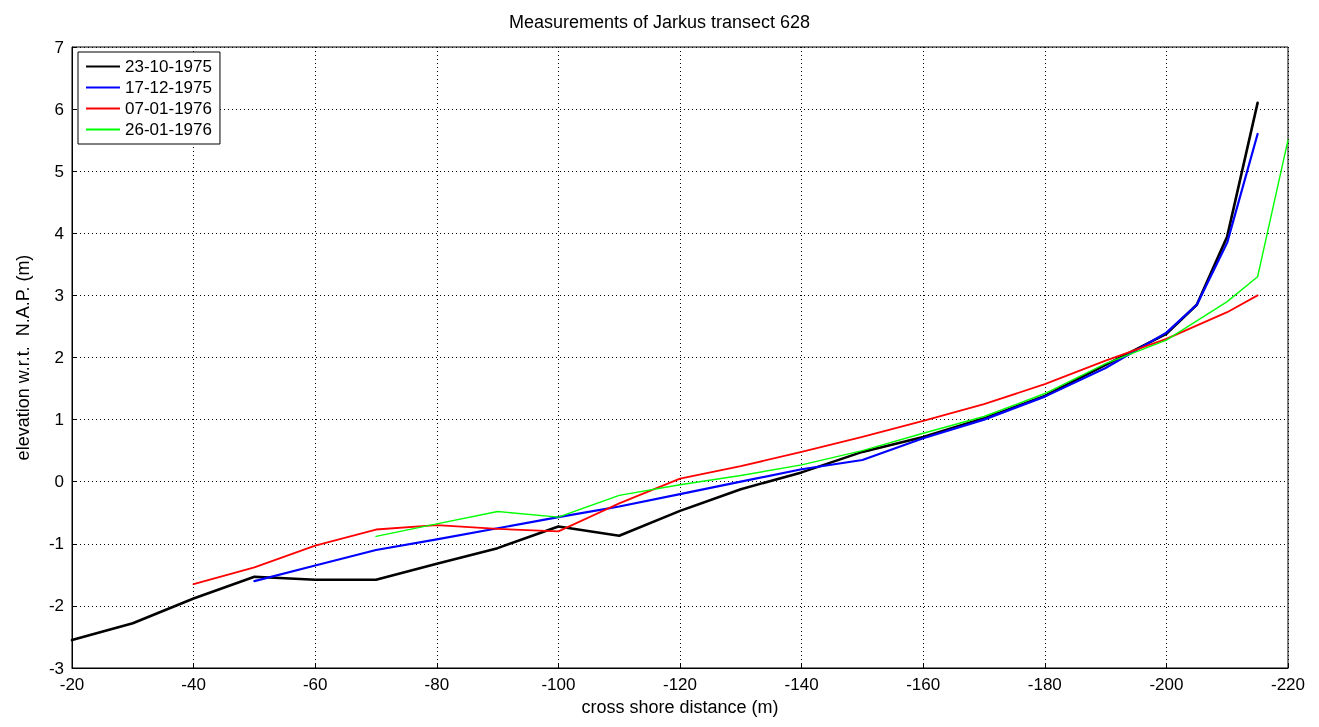 This screenshot has width=1319, height=727. What do you see at coordinates (23, 357) in the screenshot?
I see `y-axis-title: elevation w.r.t. N.A.P. (m)` at bounding box center [23, 357].